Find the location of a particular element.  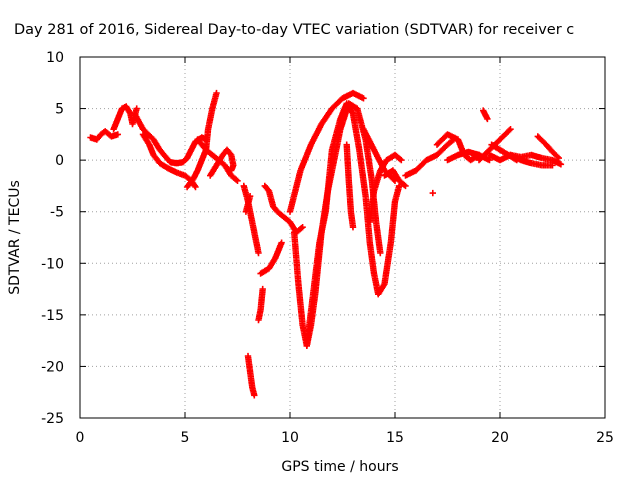

y-tick-label: -20 is located at coordinates (52, 367).